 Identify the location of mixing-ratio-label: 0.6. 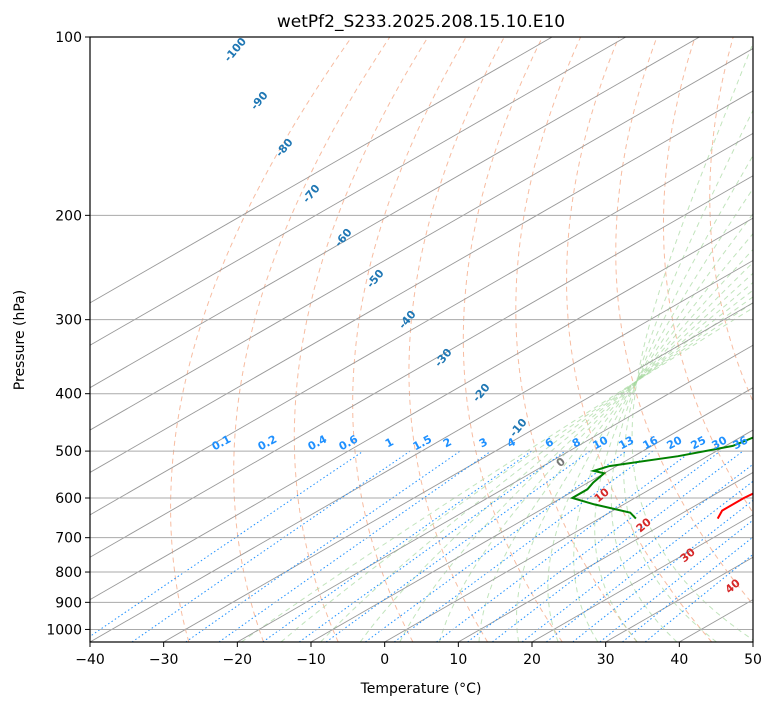
(349, 442).